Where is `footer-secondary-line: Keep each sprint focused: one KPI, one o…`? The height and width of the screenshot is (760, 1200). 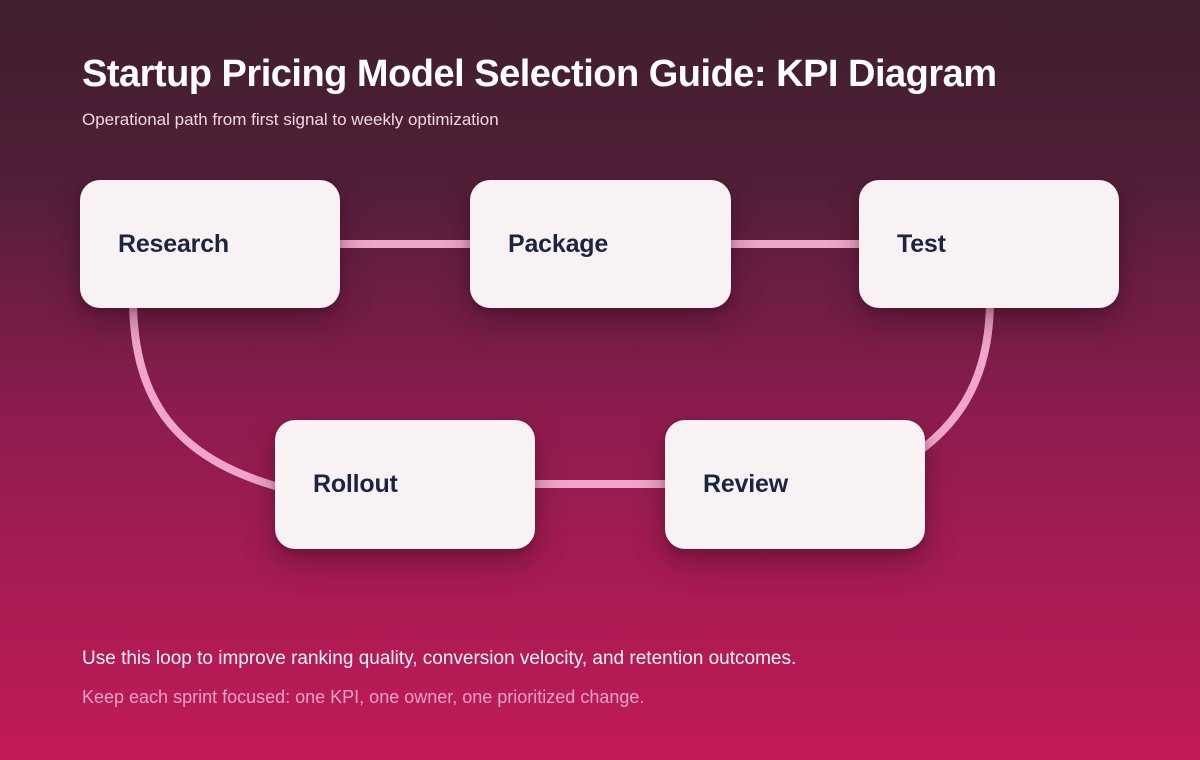 footer-secondary-line: Keep each sprint focused: one KPI, one o… is located at coordinates (363, 697).